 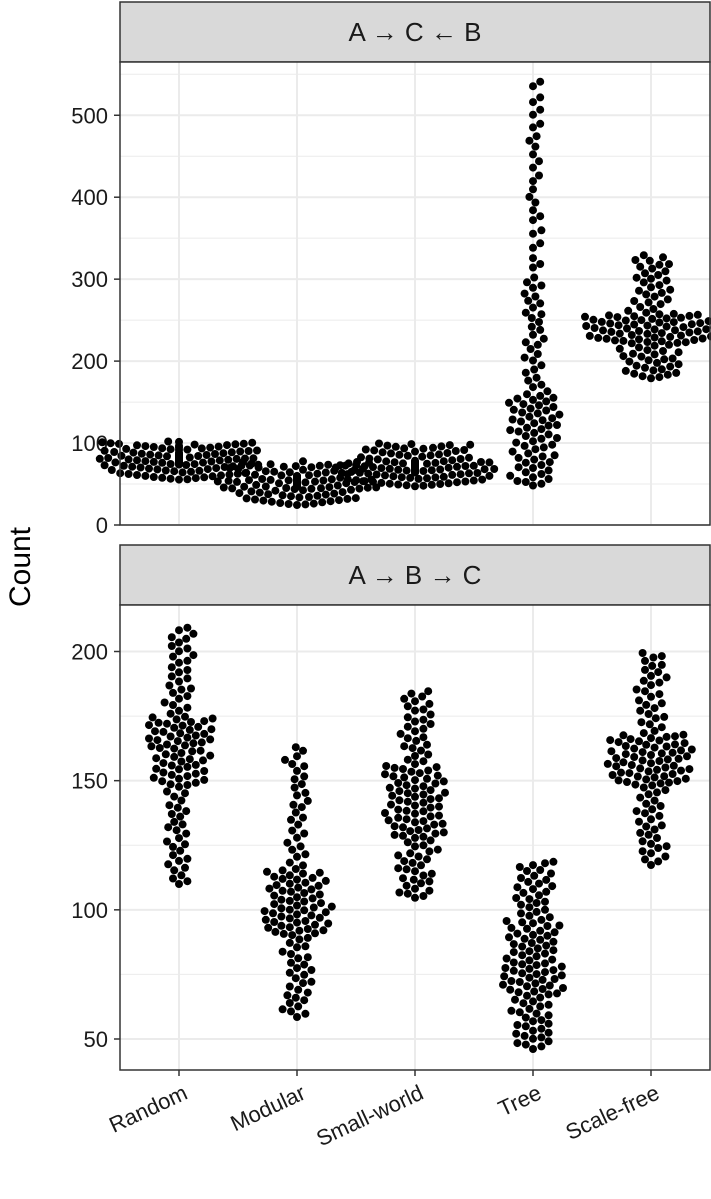 I want to click on y-tick-label: 200, so click(x=89, y=361).